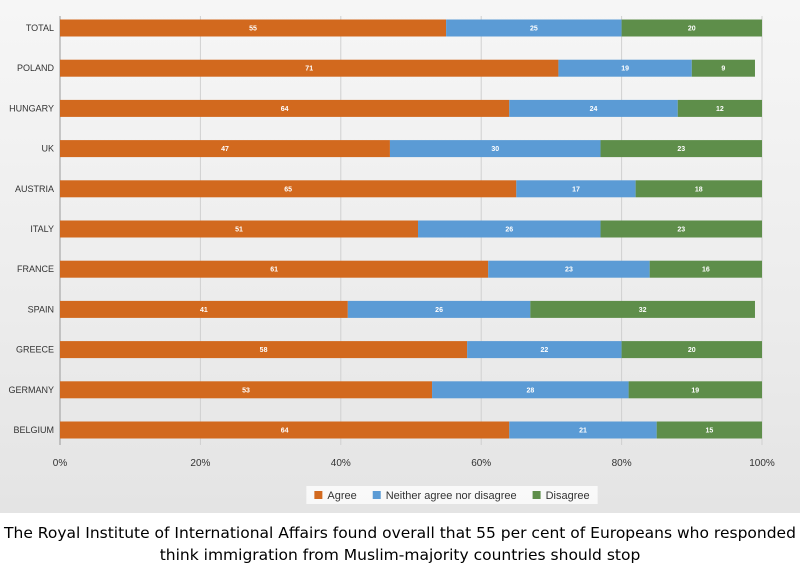  I want to click on data-label: 18, so click(699, 189).